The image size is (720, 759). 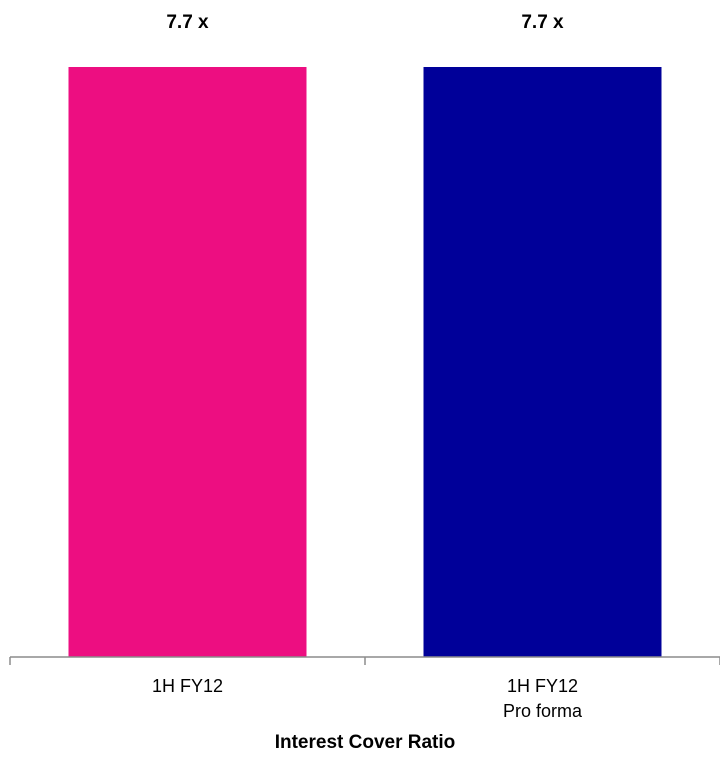 I want to click on x-axis-ticks, so click(x=364, y=661).